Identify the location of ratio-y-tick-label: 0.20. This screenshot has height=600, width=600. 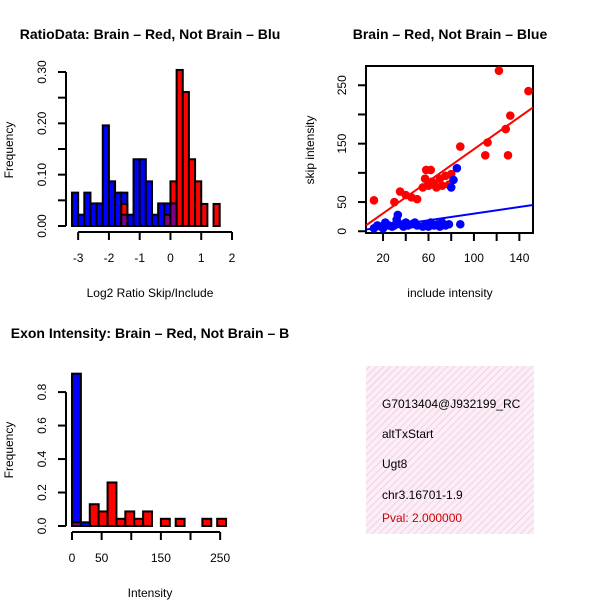
(42, 123).